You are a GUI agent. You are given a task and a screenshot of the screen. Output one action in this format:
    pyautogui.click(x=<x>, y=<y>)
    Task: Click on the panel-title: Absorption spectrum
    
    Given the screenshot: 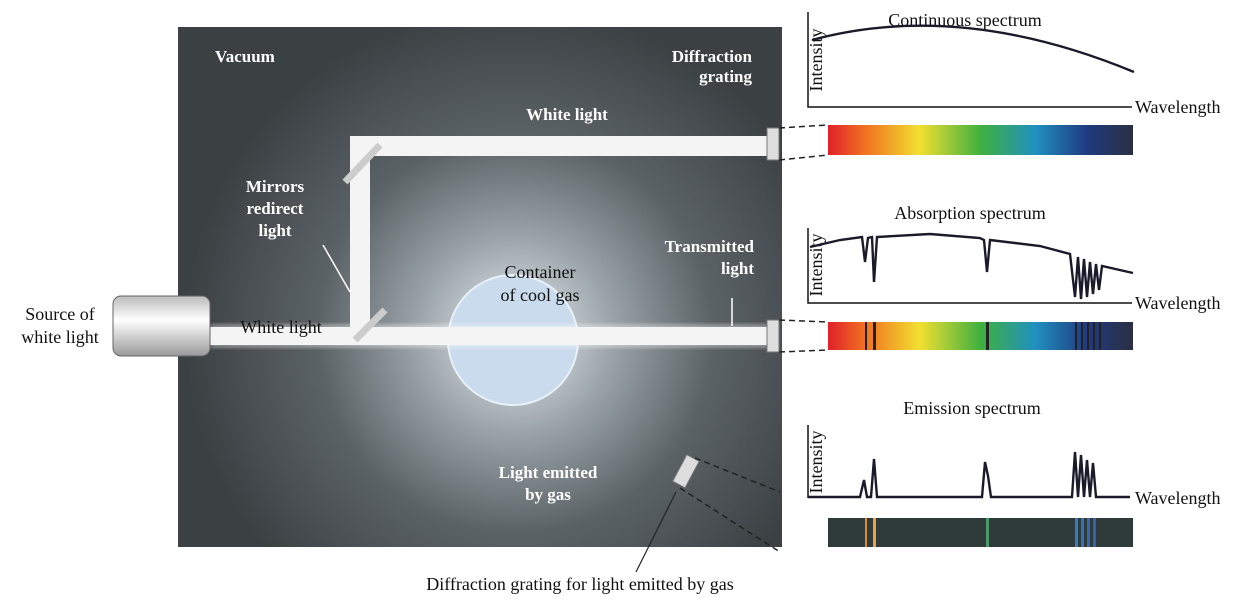 What is the action you would take?
    pyautogui.click(x=969, y=213)
    